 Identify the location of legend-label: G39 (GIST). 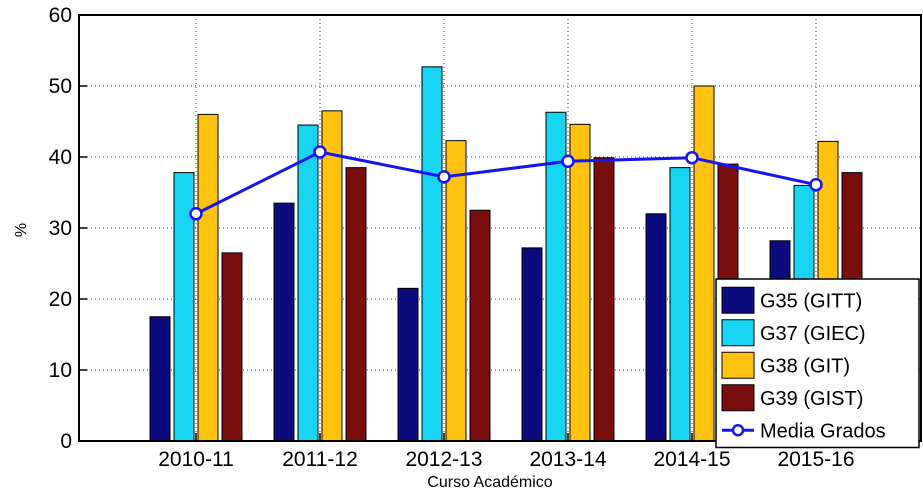
(811, 399).